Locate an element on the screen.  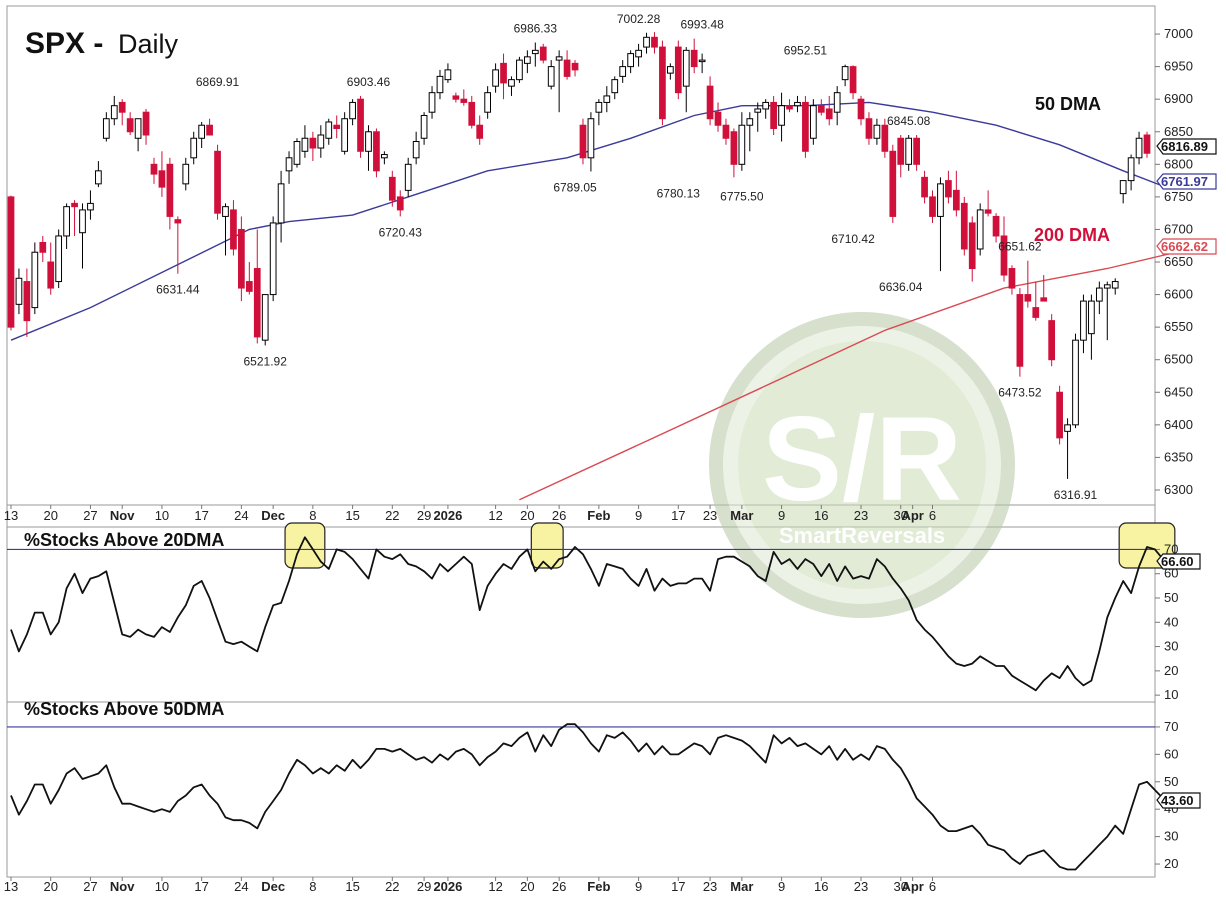
ind50-y-tick-label: 30 is located at coordinates (1171, 836).